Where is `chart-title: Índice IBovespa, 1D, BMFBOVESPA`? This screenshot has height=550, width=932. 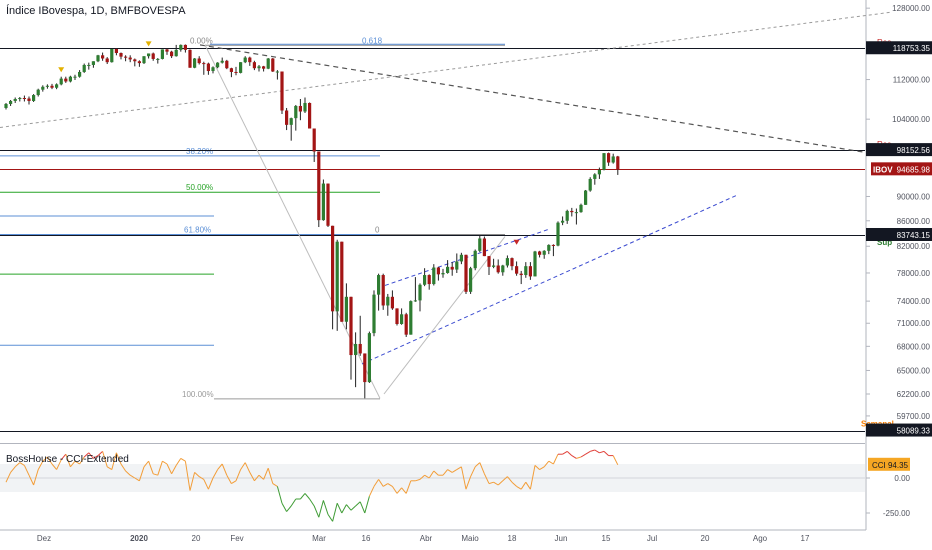 chart-title: Índice IBovespa, 1D, BMFBOVESPA is located at coordinates (96, 11).